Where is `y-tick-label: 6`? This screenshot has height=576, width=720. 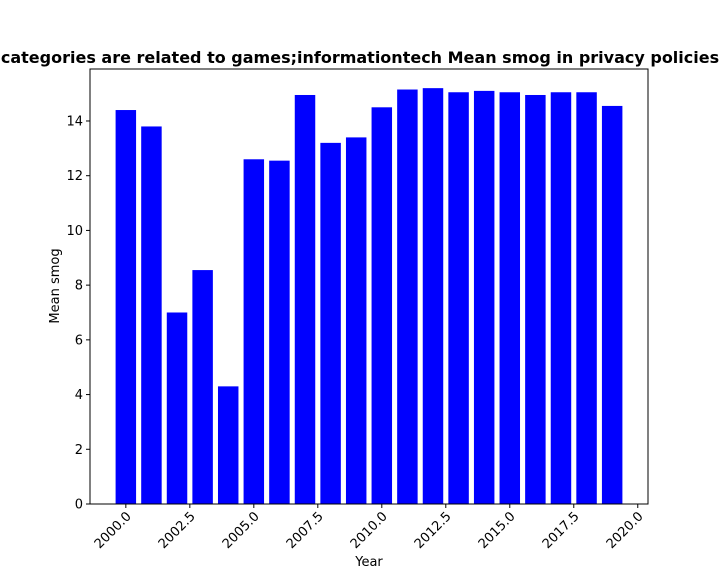
y-tick-label: 6 is located at coordinates (79, 340).